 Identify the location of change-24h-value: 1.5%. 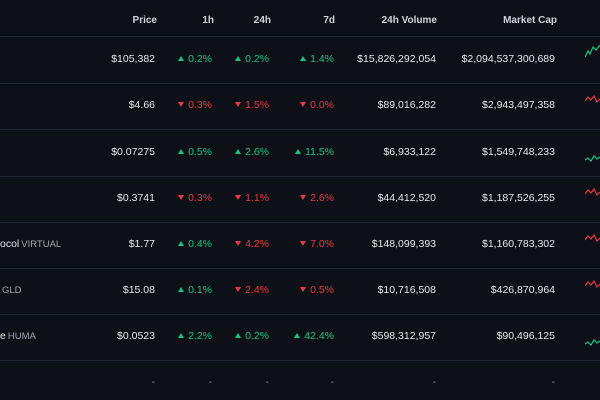
(257, 105).